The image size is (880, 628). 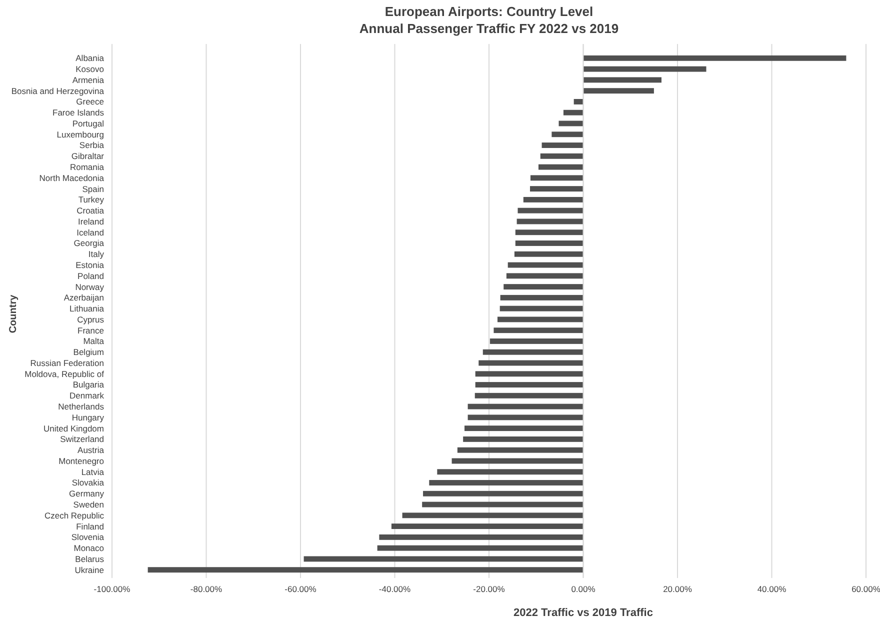 I want to click on y-tick-label: Faroe Islands, so click(x=78, y=113).